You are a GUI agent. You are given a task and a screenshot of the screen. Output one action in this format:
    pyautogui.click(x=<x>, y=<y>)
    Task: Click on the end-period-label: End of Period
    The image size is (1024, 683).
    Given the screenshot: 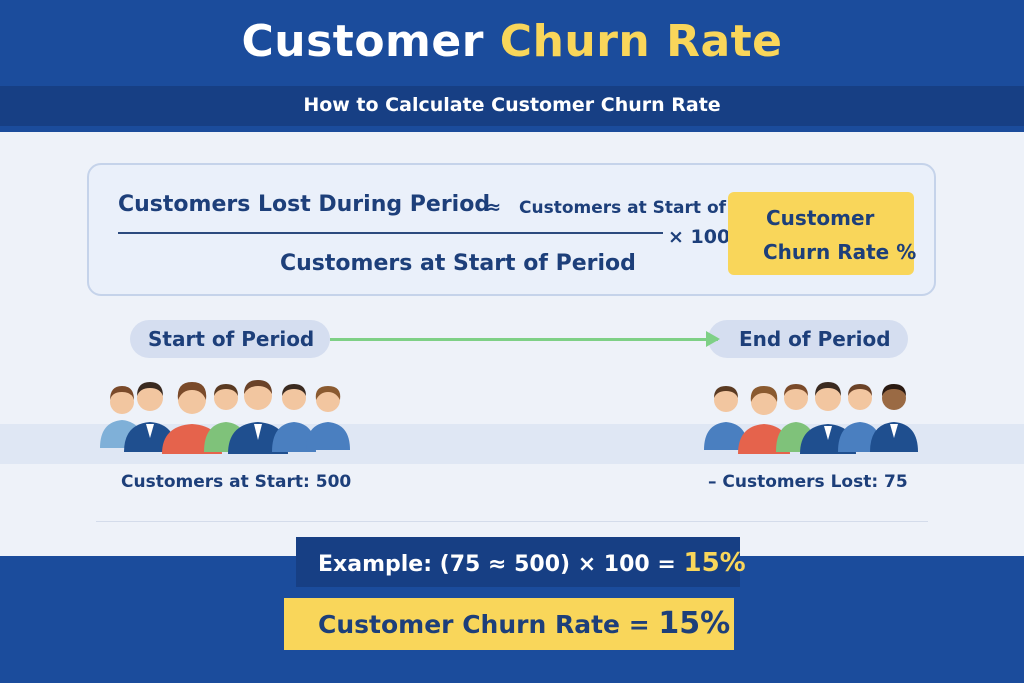 What is the action you would take?
    pyautogui.click(x=815, y=339)
    